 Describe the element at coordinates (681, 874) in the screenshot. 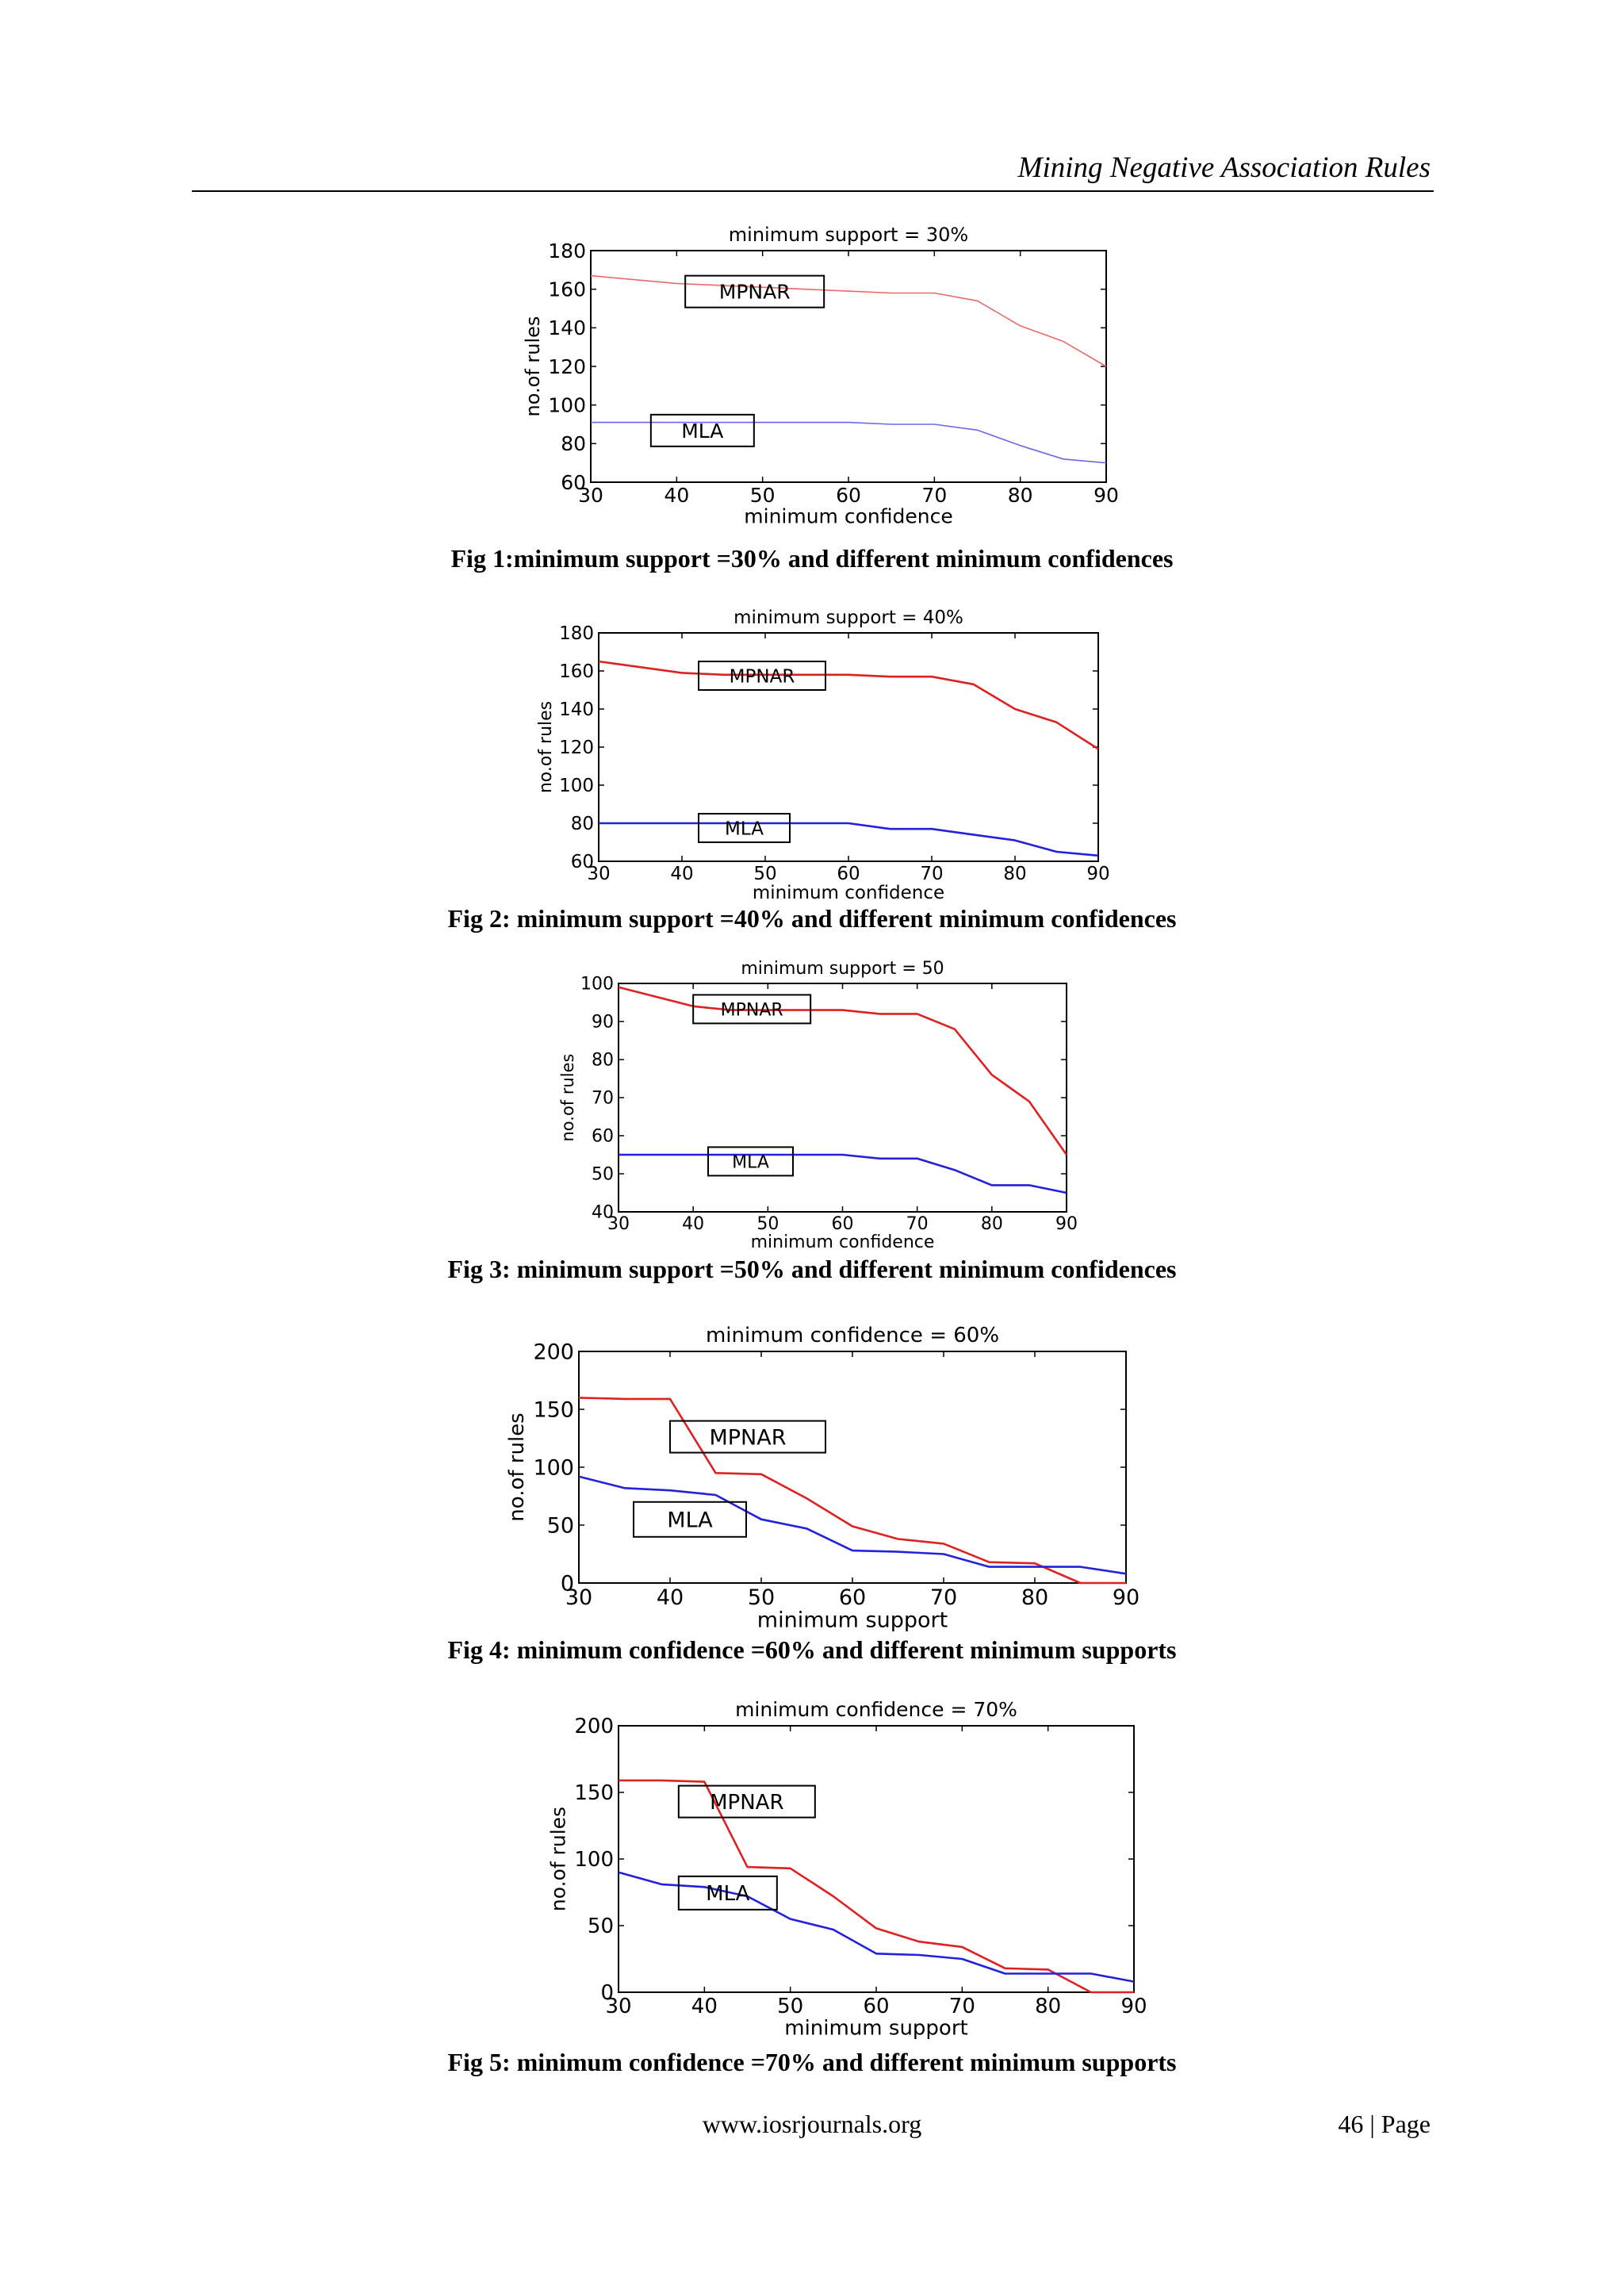

I see `x-tick-label: 40` at that location.